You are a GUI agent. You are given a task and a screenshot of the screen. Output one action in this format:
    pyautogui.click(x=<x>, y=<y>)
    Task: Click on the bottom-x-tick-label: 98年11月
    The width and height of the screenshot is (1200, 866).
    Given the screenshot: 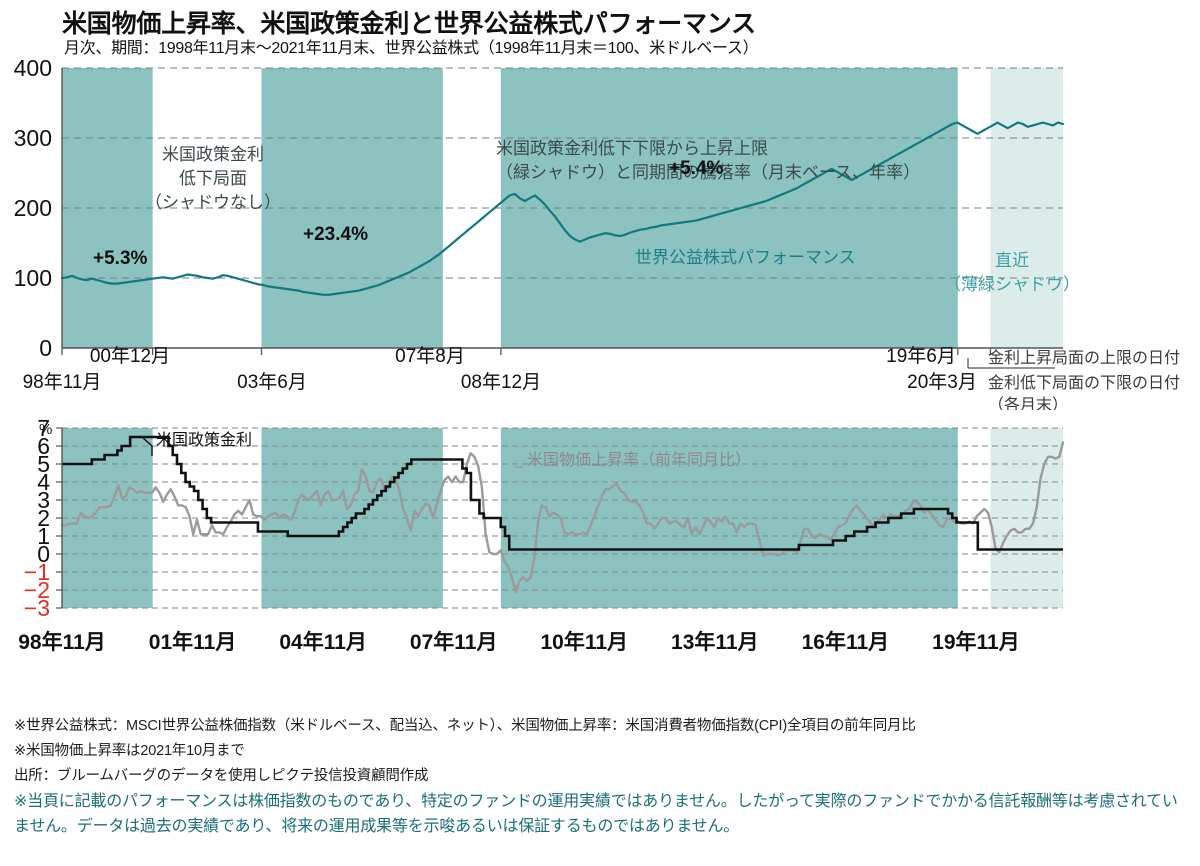 What is the action you would take?
    pyautogui.click(x=62, y=642)
    